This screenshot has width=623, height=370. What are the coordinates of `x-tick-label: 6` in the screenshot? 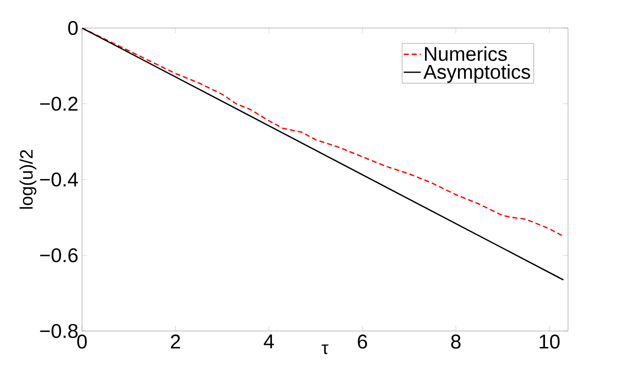 It's located at (363, 341).